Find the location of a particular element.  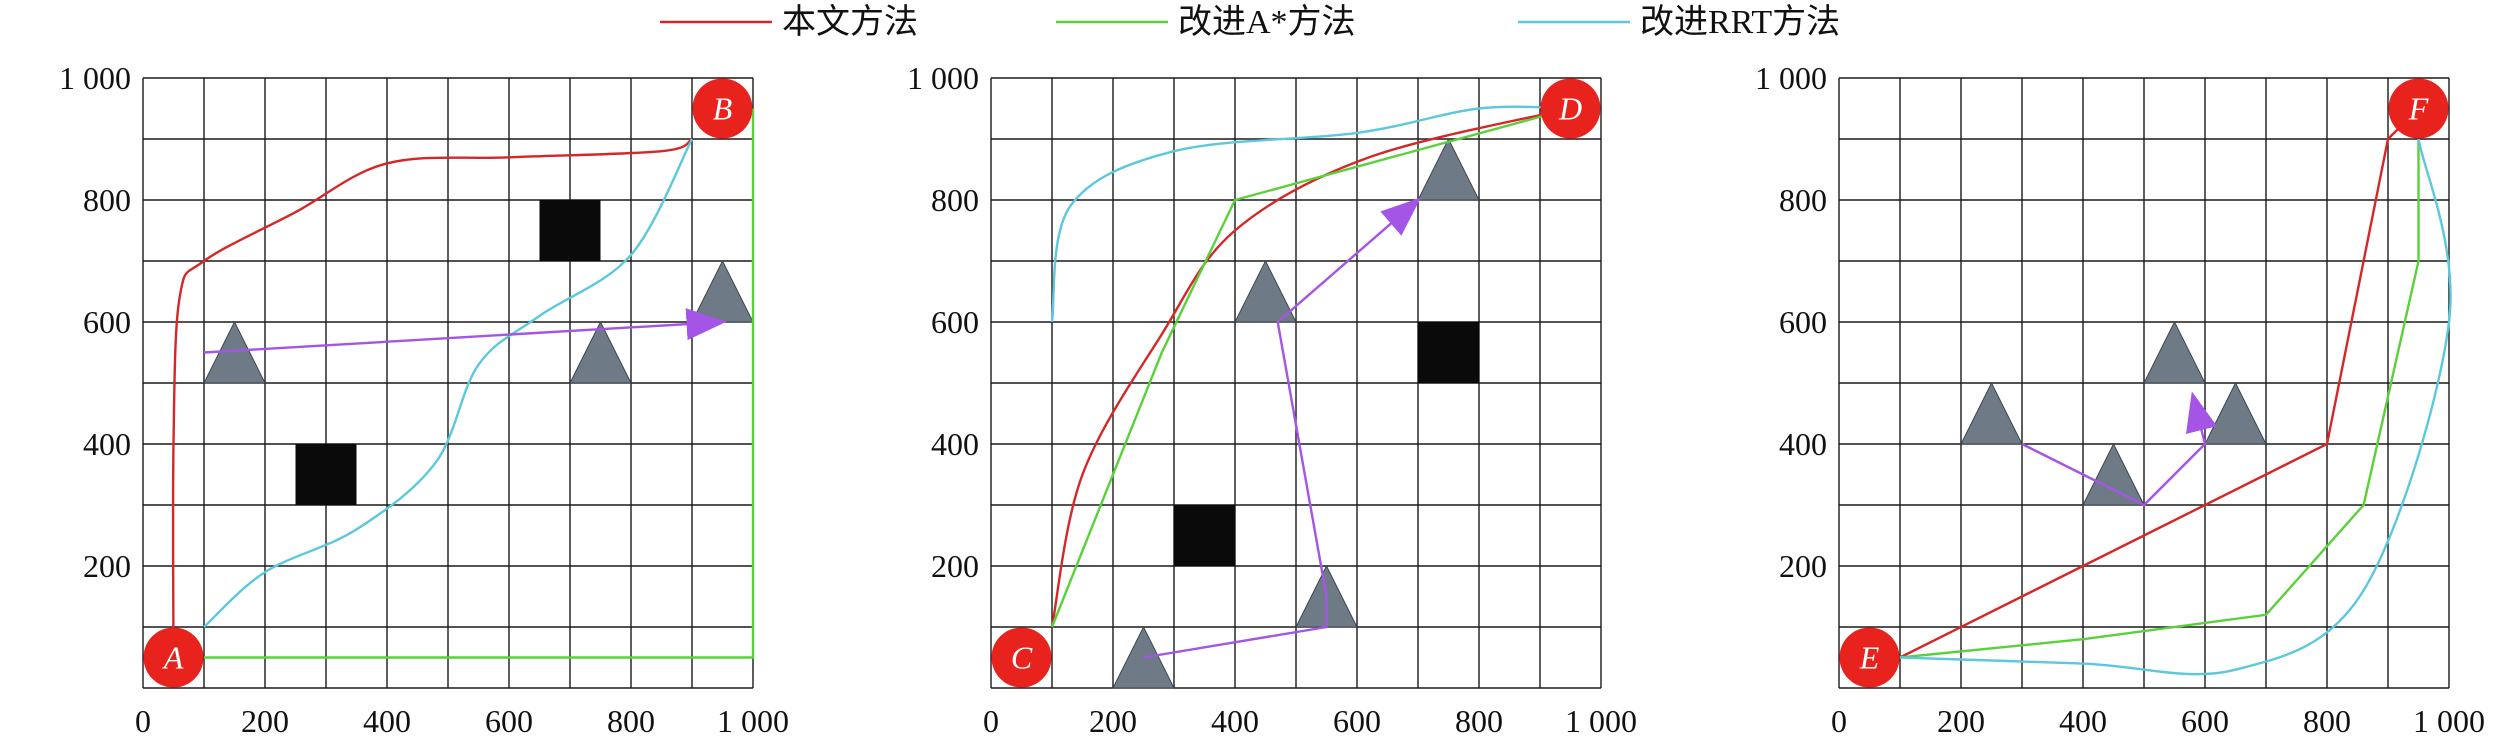

legend-label-1: 本文方法 is located at coordinates (850, 22).